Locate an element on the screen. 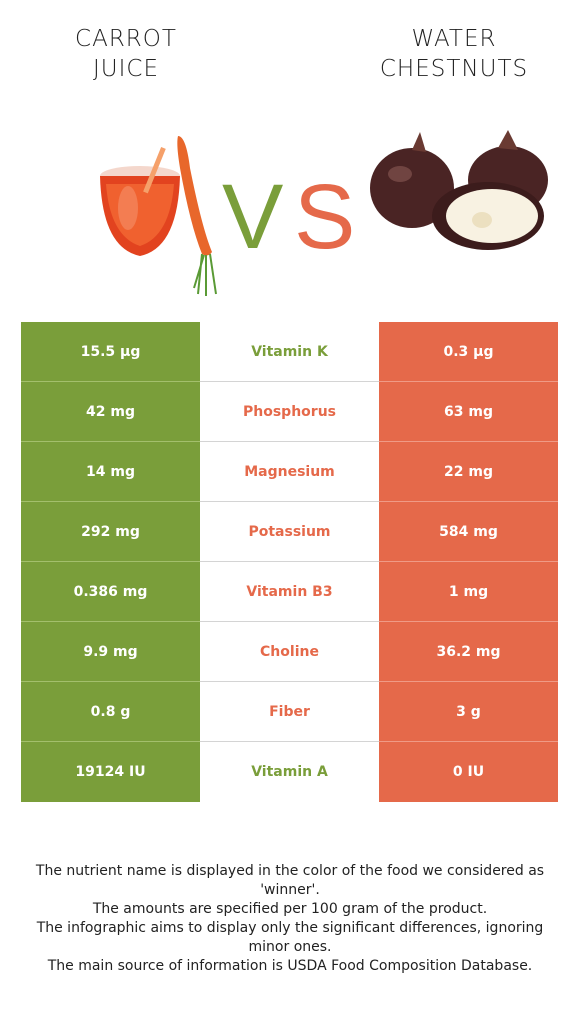 This screenshot has width=580, height=1033. nutrient-name: Magnesium is located at coordinates (289, 472).